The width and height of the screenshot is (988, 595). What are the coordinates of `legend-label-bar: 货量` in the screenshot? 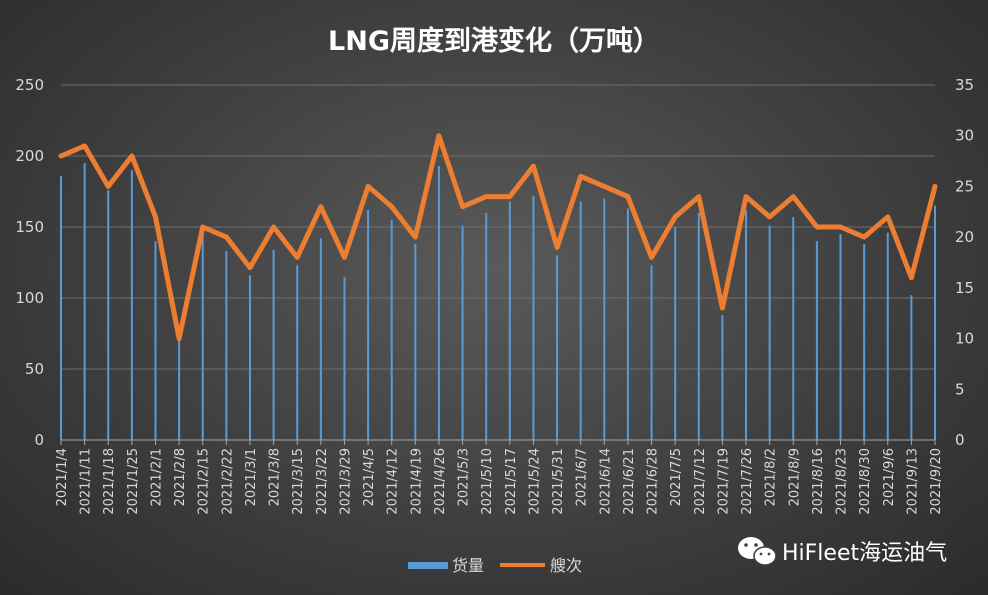 It's located at (468, 565).